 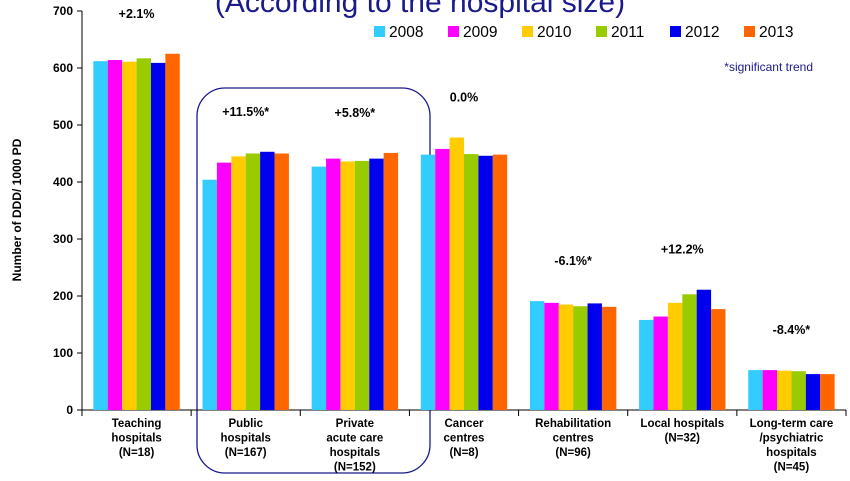 I want to click on bar-2011-cat4, so click(x=580, y=358).